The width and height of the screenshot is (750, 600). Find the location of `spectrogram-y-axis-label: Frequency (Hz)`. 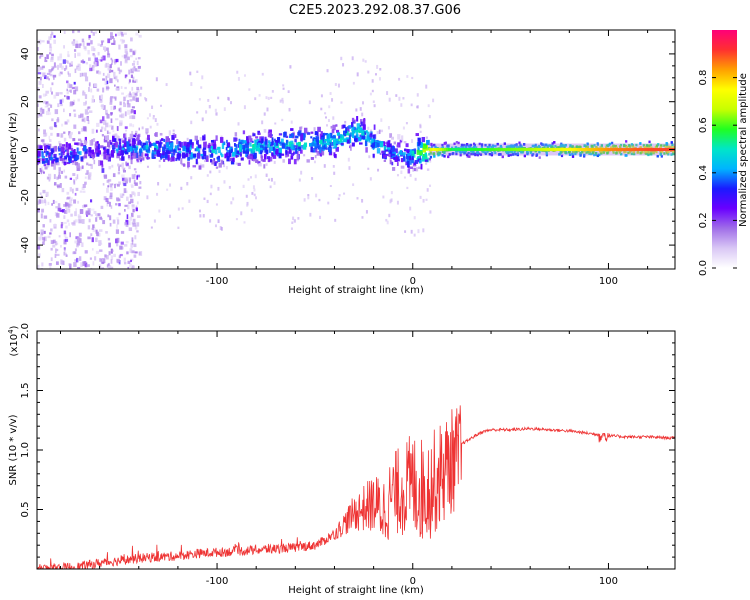

spectrogram-y-axis-label: Frequency (Hz) is located at coordinates (13, 150).